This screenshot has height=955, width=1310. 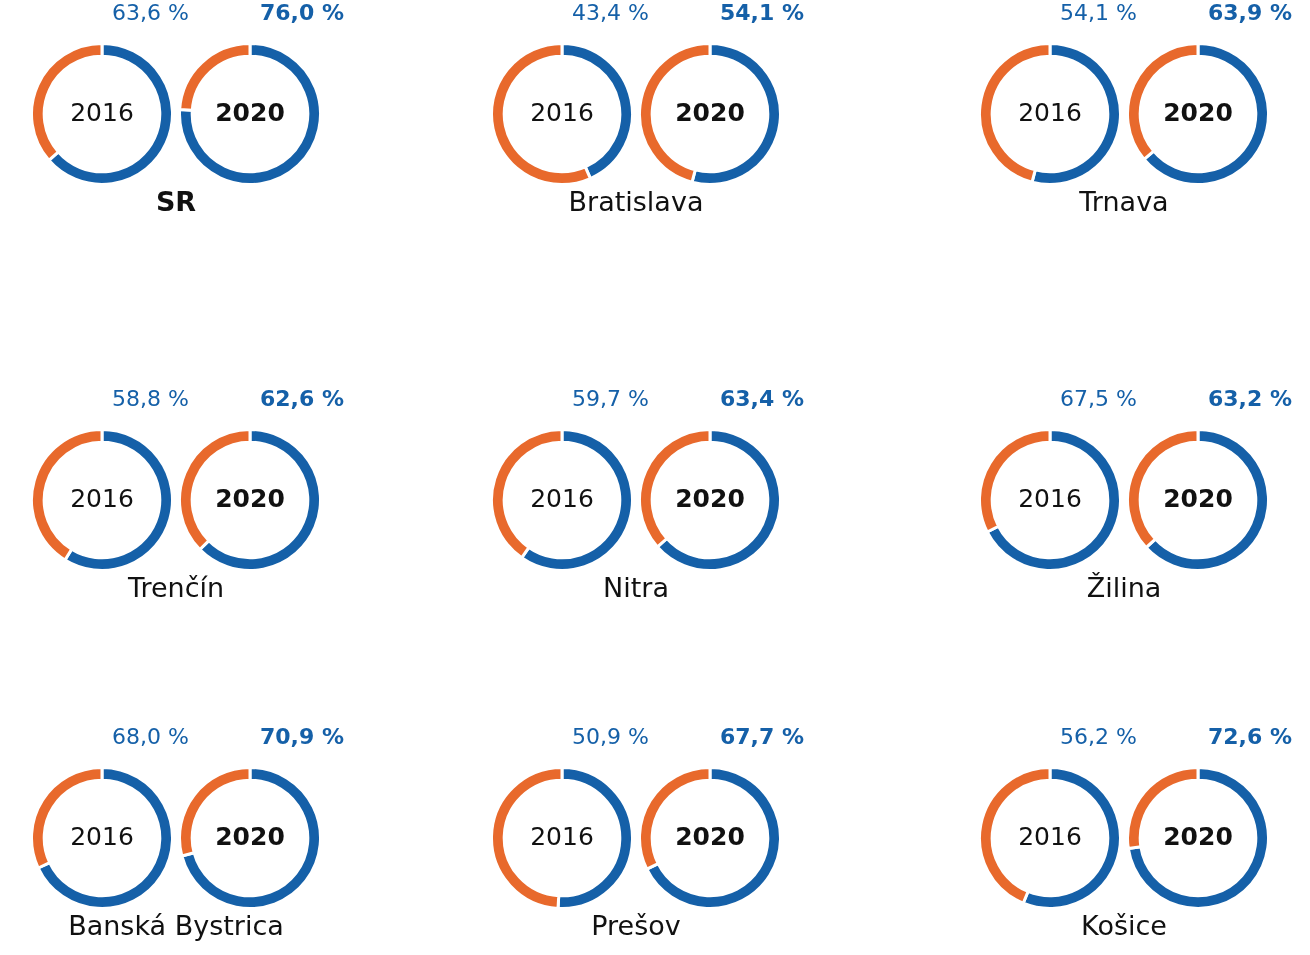 I want to click on data-label: 67,5 %, so click(x=1098, y=398).